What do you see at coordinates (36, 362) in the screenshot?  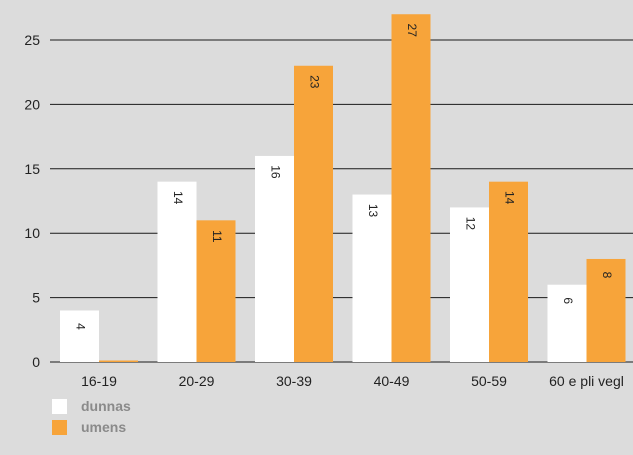 I see `y-tick-label: 0` at bounding box center [36, 362].